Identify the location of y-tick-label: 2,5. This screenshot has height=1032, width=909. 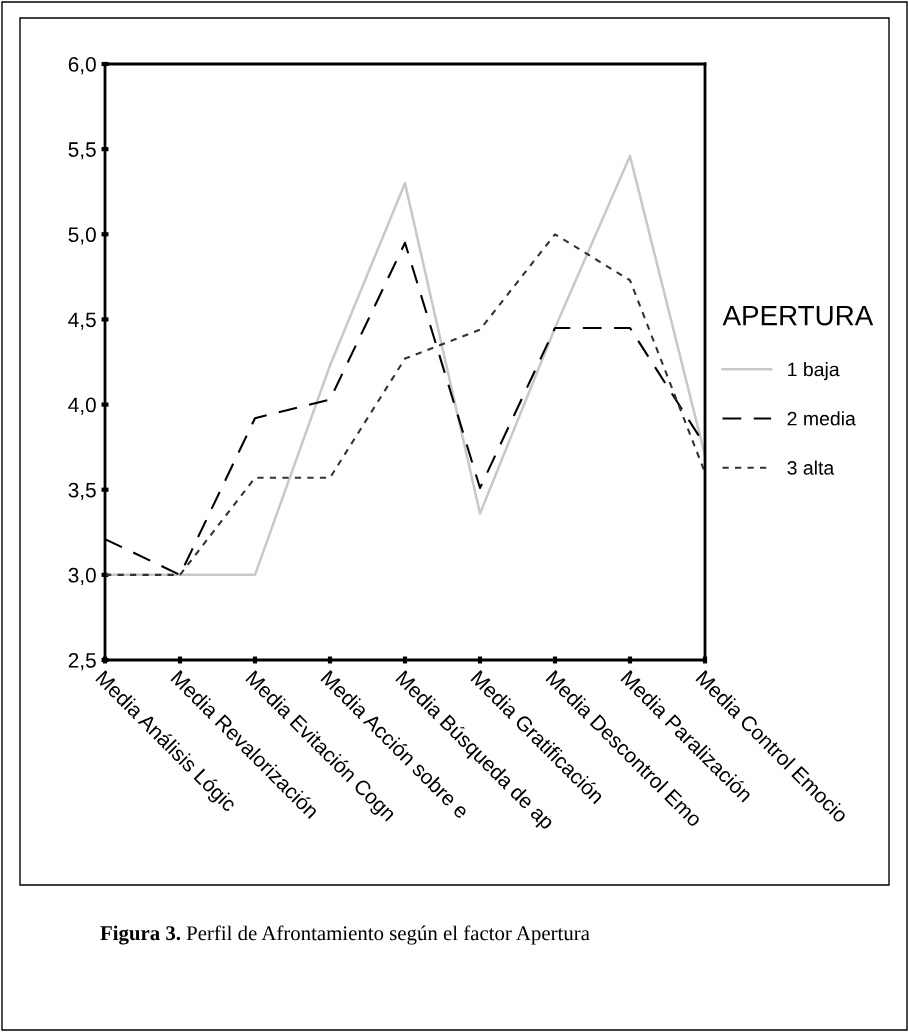
(82, 662).